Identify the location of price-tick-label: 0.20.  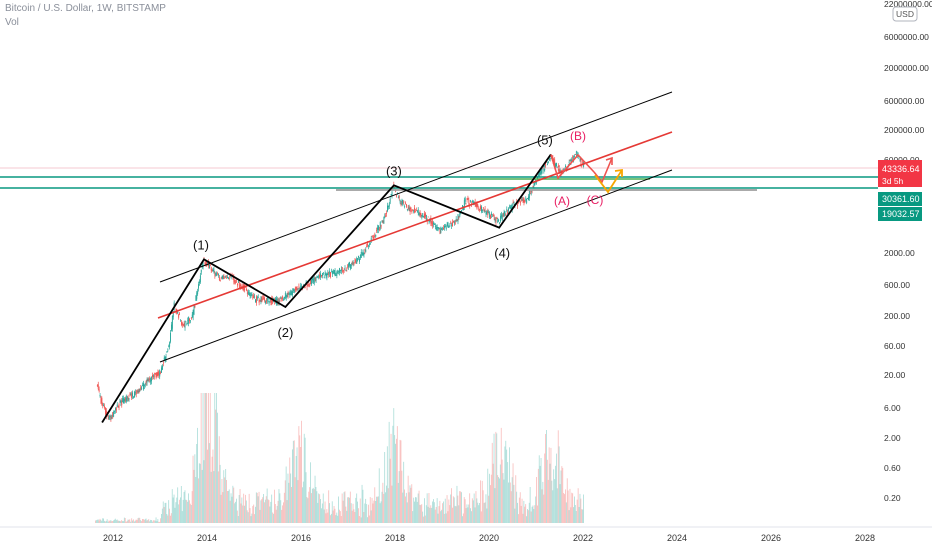
(892, 498).